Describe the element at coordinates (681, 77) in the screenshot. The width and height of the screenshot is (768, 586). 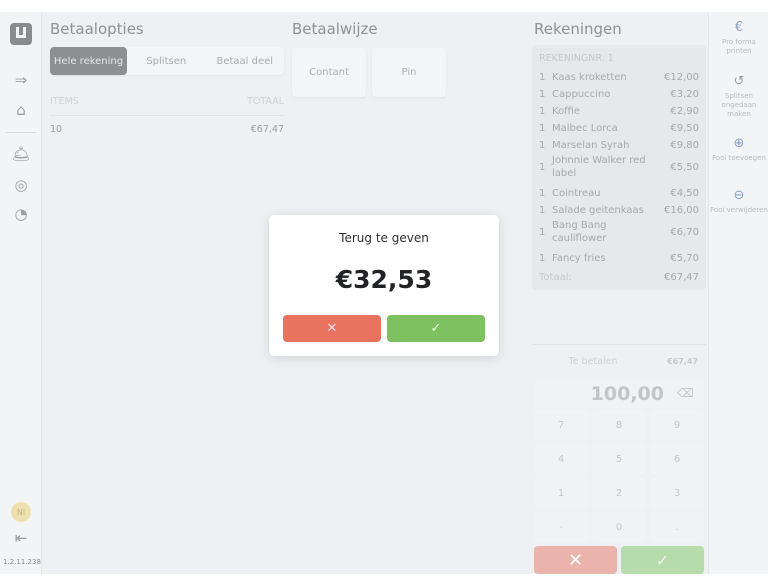
I see `line-price: €12,00` at that location.